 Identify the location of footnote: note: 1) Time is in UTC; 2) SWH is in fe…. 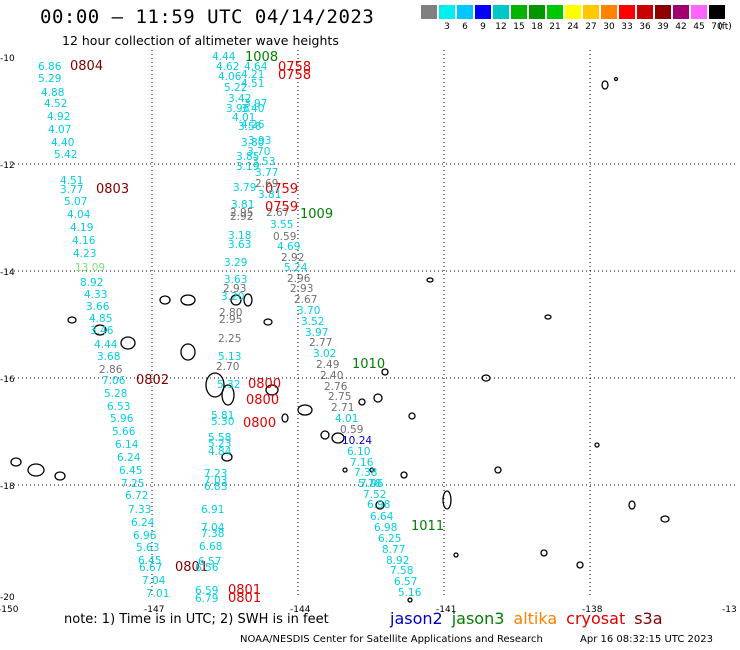
(196, 619).